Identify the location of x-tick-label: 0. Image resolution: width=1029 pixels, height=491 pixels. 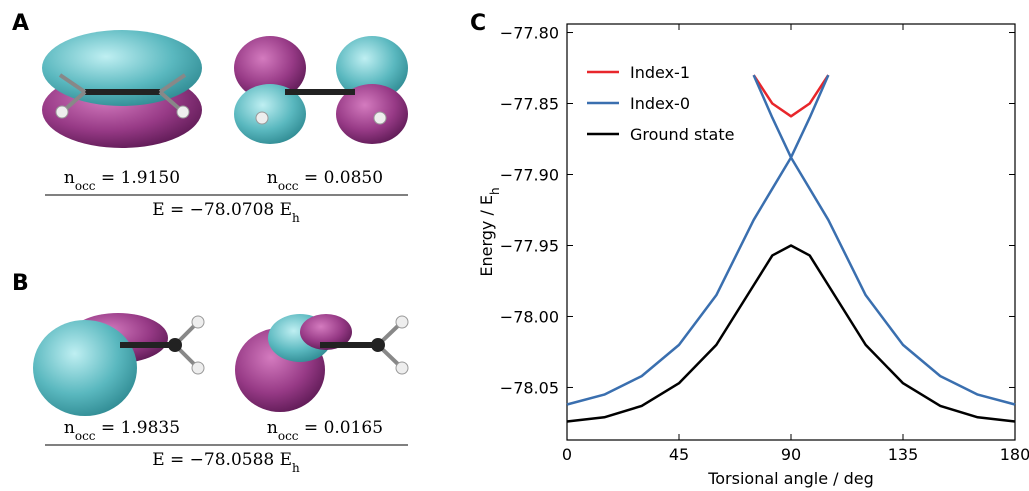
(567, 454).